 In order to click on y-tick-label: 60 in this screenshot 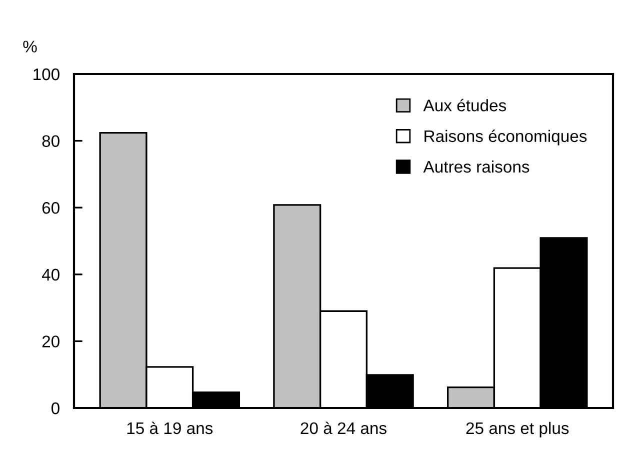, I will do `click(51, 208)`.